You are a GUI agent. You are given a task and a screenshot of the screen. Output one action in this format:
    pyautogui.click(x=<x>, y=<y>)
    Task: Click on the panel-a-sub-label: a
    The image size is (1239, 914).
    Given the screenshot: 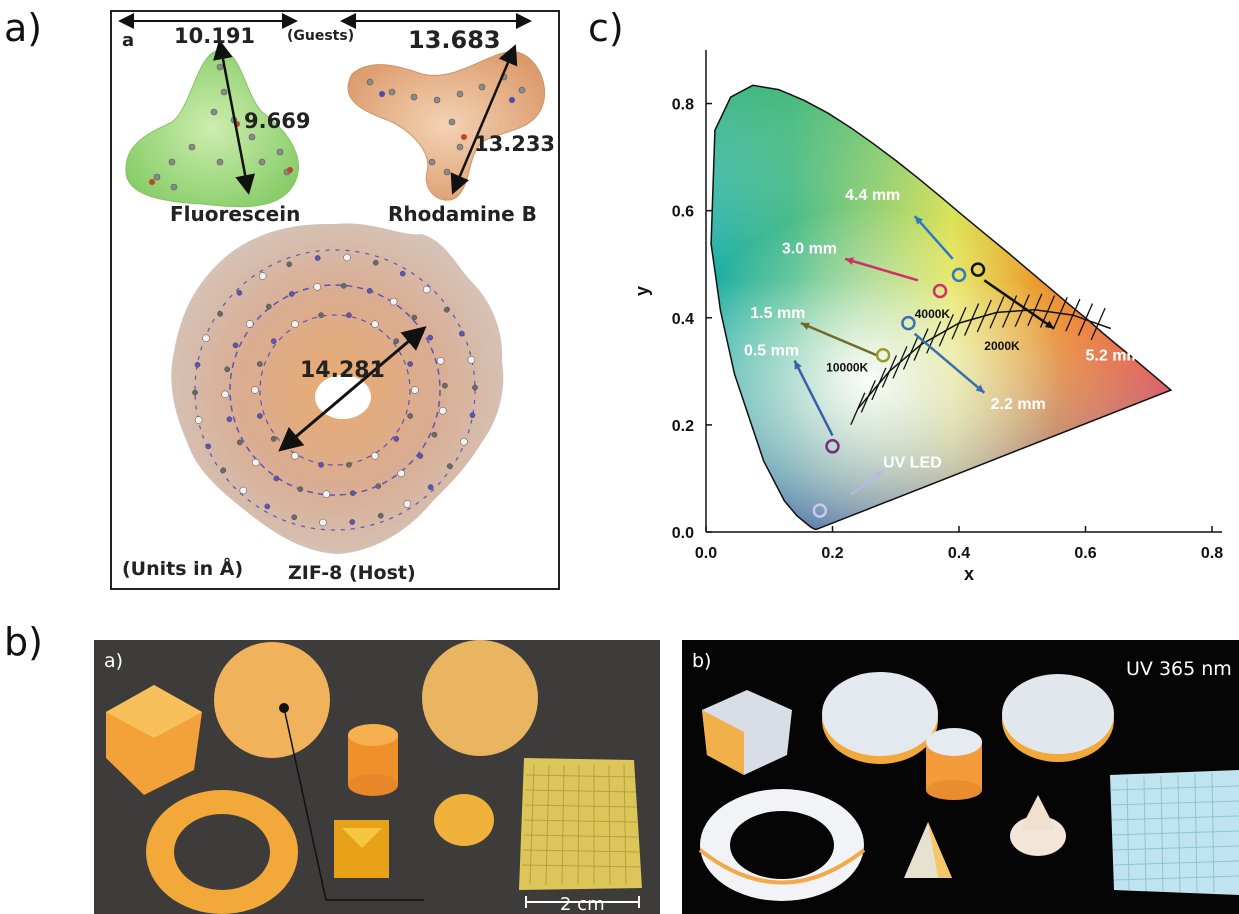 What is the action you would take?
    pyautogui.click(x=128, y=40)
    